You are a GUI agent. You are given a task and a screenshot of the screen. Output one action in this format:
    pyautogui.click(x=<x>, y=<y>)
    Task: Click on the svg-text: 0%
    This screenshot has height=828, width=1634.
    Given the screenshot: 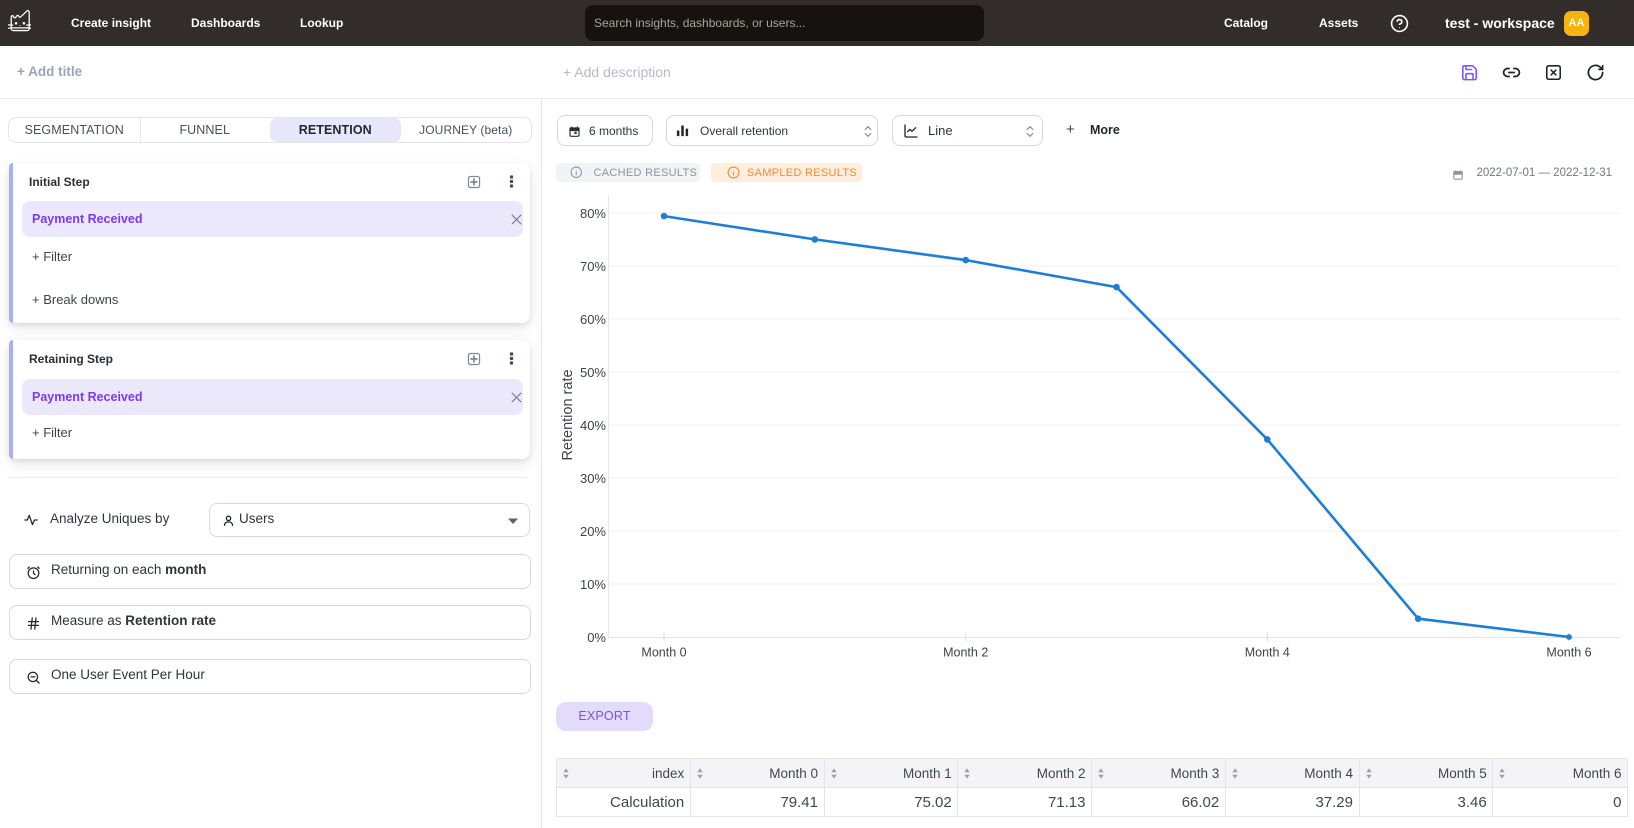 What is the action you would take?
    pyautogui.click(x=596, y=637)
    